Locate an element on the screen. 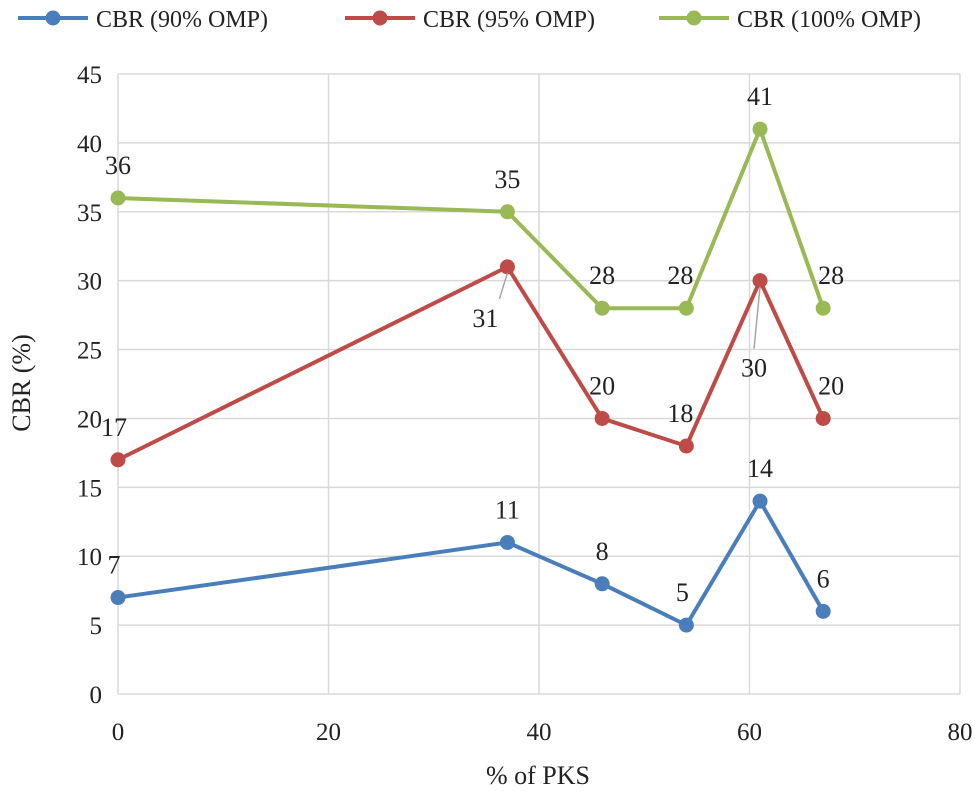 This screenshot has height=793, width=975. marker-s2-p2 is located at coordinates (602, 308).